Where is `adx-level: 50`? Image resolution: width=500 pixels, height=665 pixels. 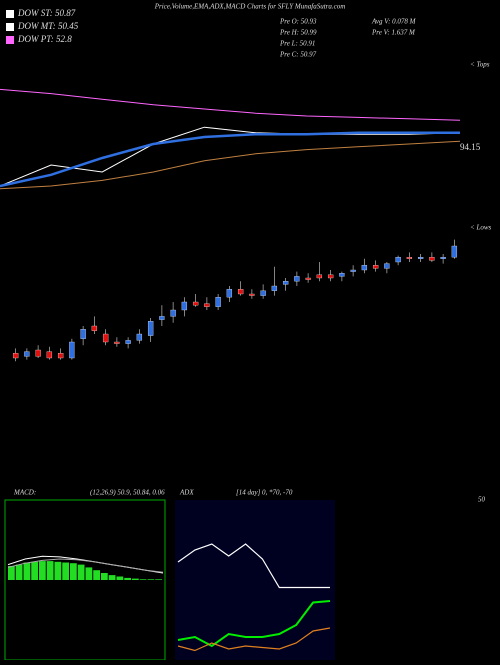
adx-level: 50 is located at coordinates (482, 500).